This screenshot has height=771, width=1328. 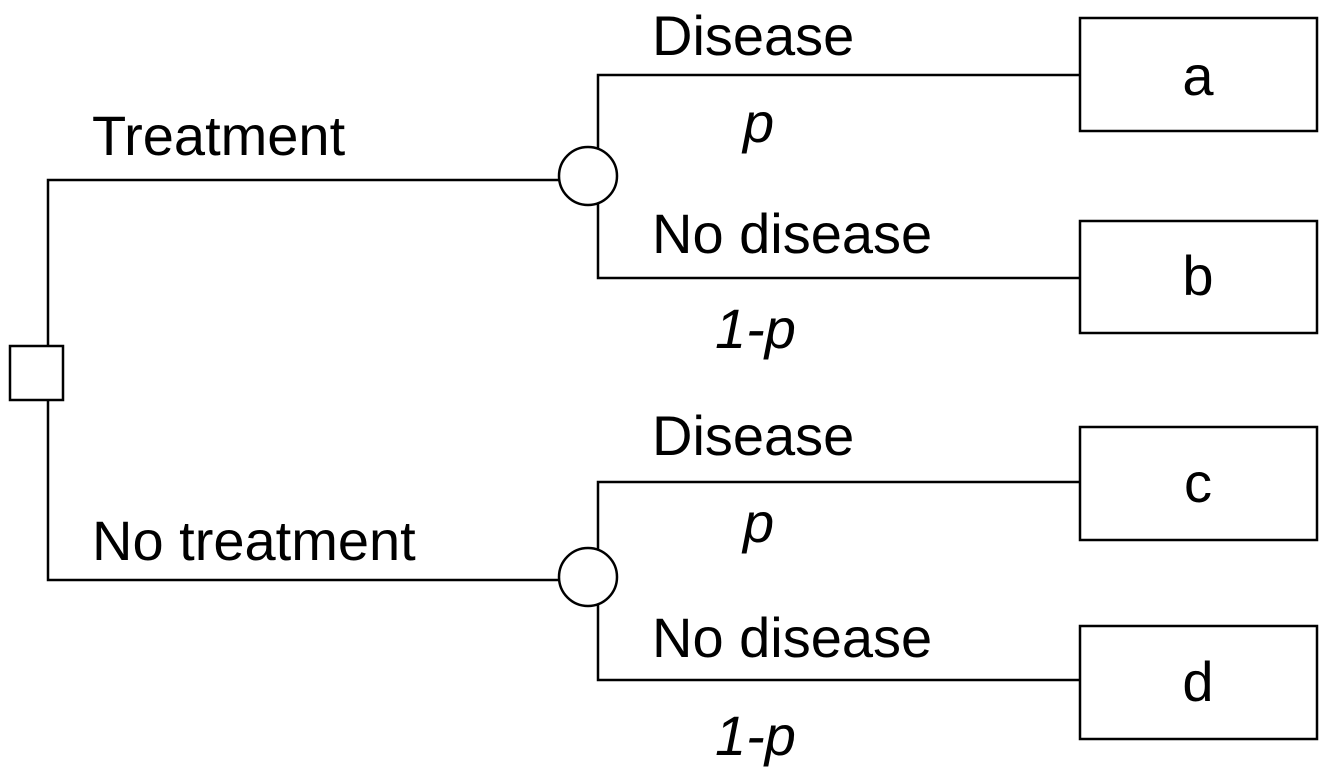 I want to click on decision-node, so click(x=36, y=373).